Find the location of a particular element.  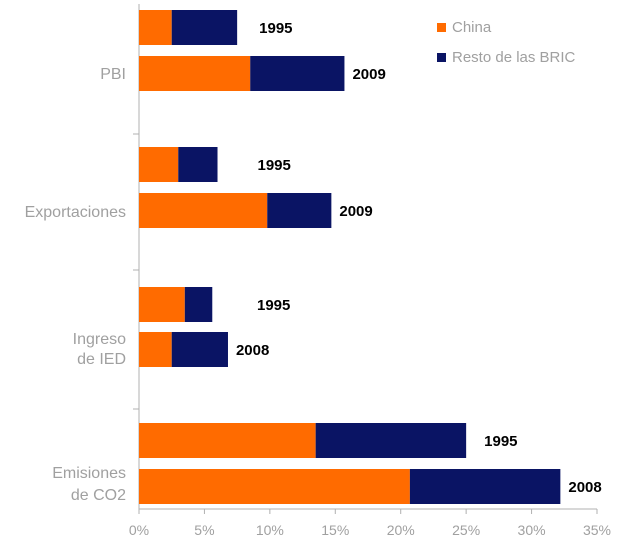

category-label: Exportaciones is located at coordinates (75, 212).